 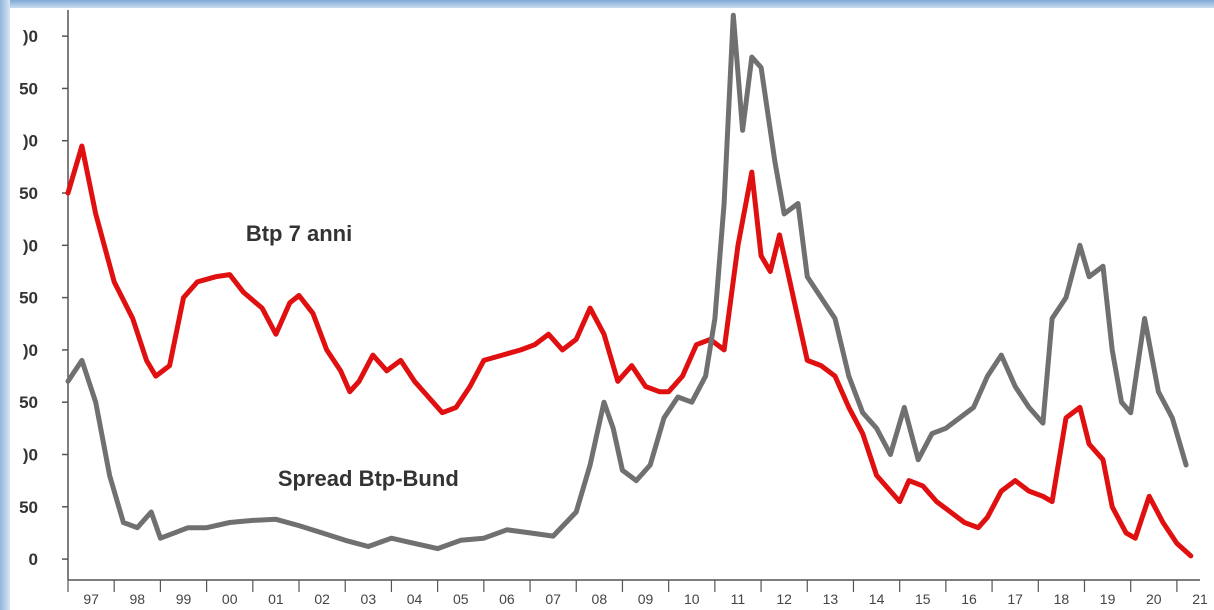 I want to click on x-tick-label: 99, so click(x=184, y=599).